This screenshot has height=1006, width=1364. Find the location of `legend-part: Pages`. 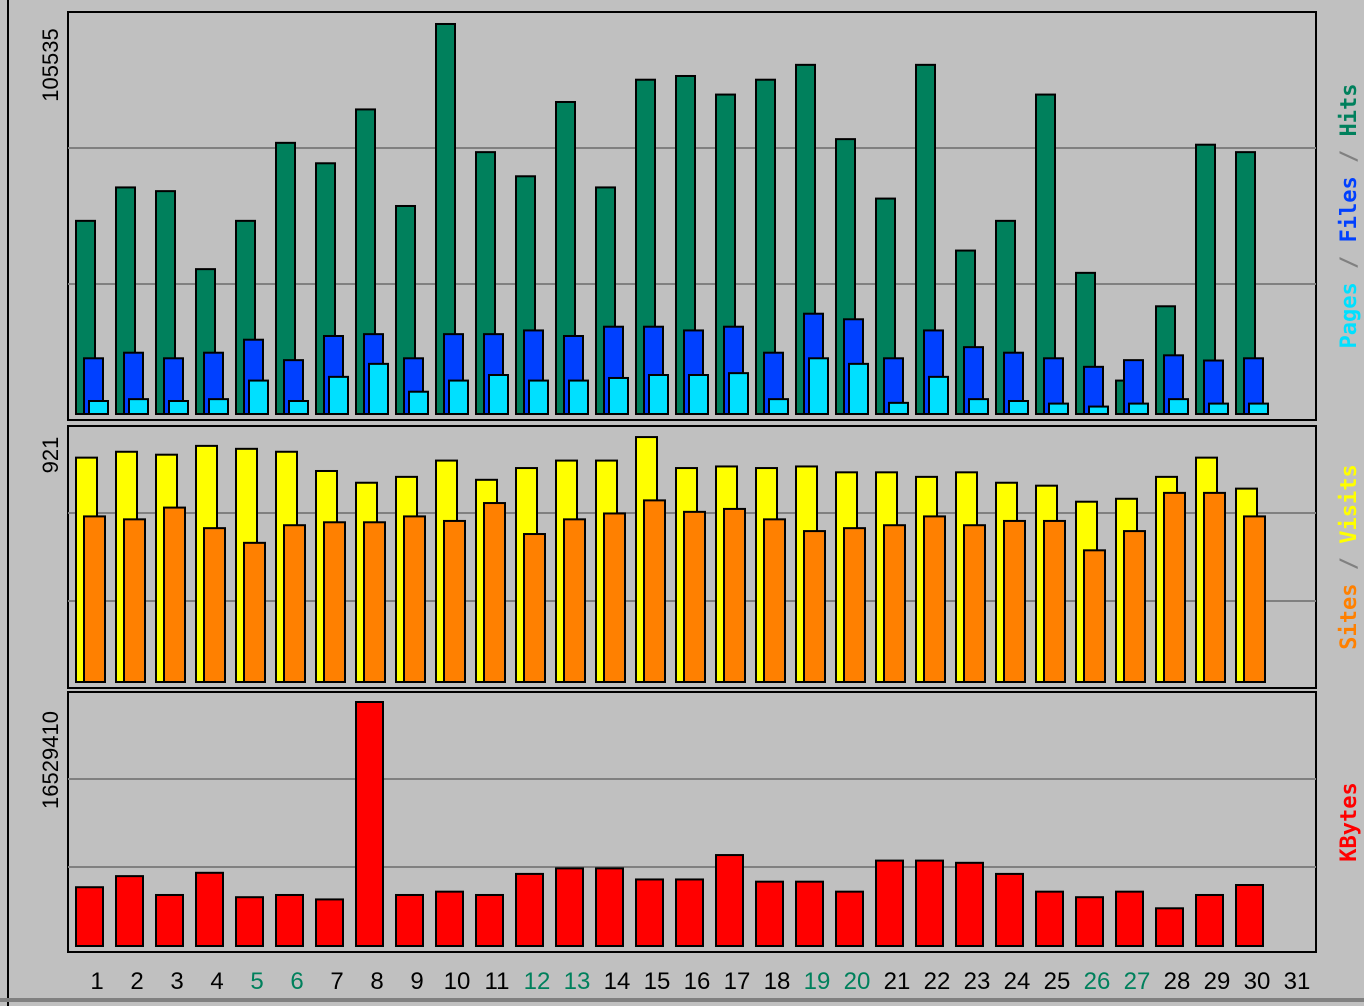

legend-part: Pages is located at coordinates (1349, 315).